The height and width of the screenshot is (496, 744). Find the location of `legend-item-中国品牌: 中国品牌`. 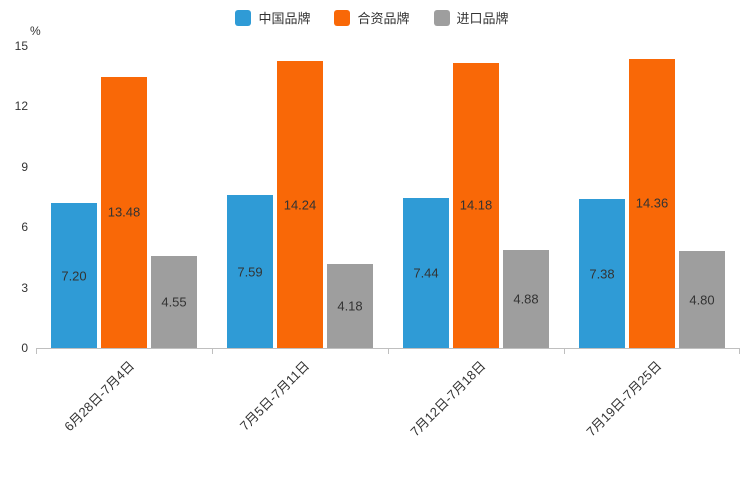

legend-item-中国品牌: 中国品牌 is located at coordinates (272, 17).